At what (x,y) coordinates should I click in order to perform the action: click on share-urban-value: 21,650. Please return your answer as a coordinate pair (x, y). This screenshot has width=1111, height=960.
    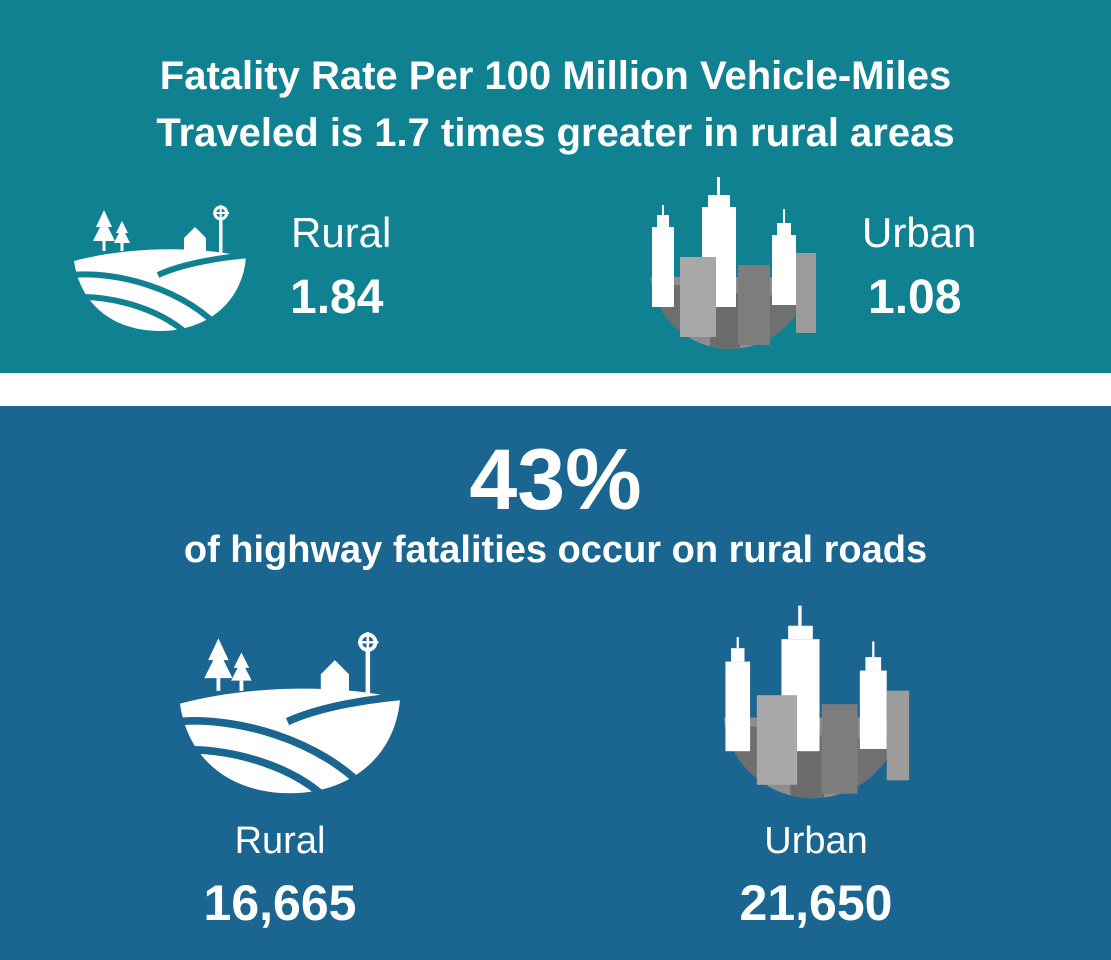
    Looking at the image, I should click on (816, 903).